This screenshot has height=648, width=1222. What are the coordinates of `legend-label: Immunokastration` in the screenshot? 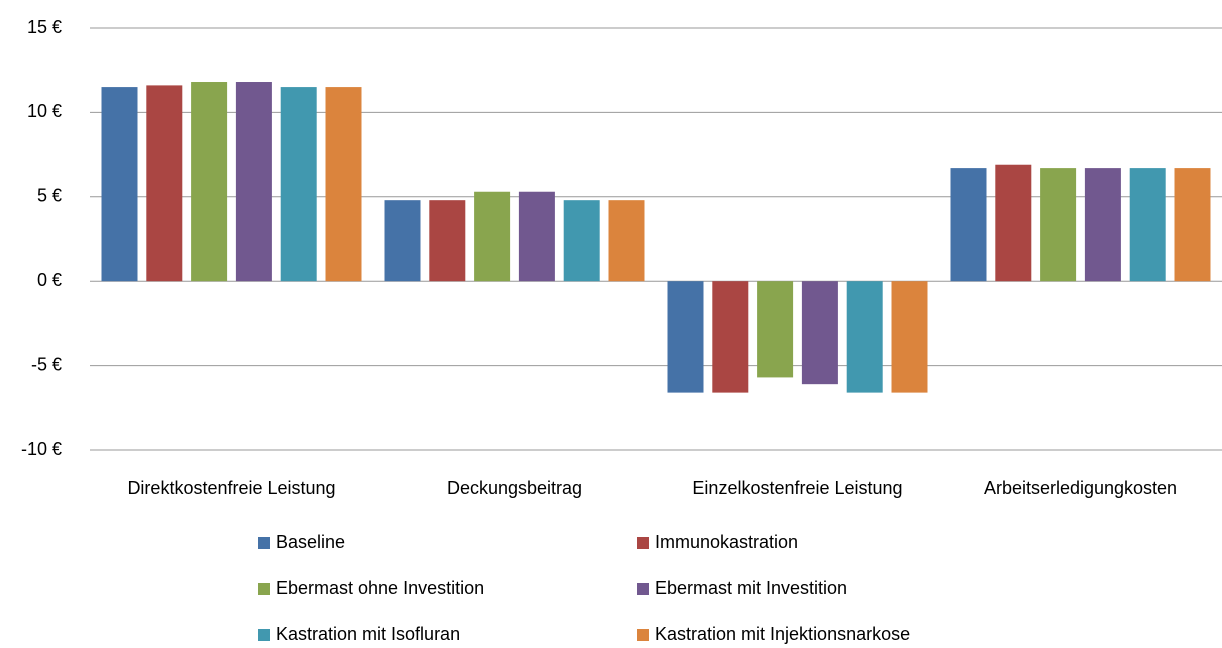 It's located at (726, 542).